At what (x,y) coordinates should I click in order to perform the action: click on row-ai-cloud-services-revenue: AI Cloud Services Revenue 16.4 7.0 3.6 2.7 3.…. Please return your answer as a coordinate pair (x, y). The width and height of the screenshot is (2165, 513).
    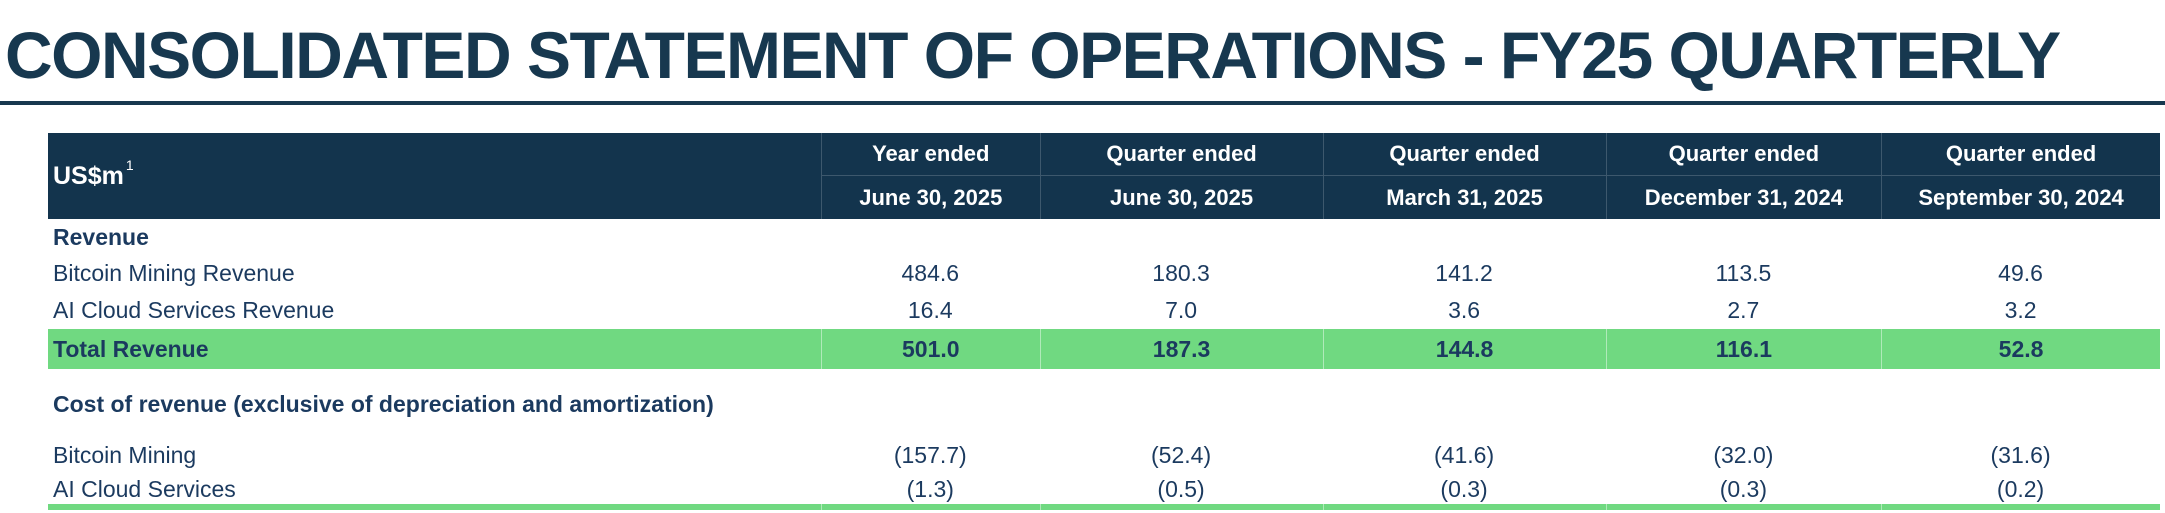
    Looking at the image, I should click on (1104, 310).